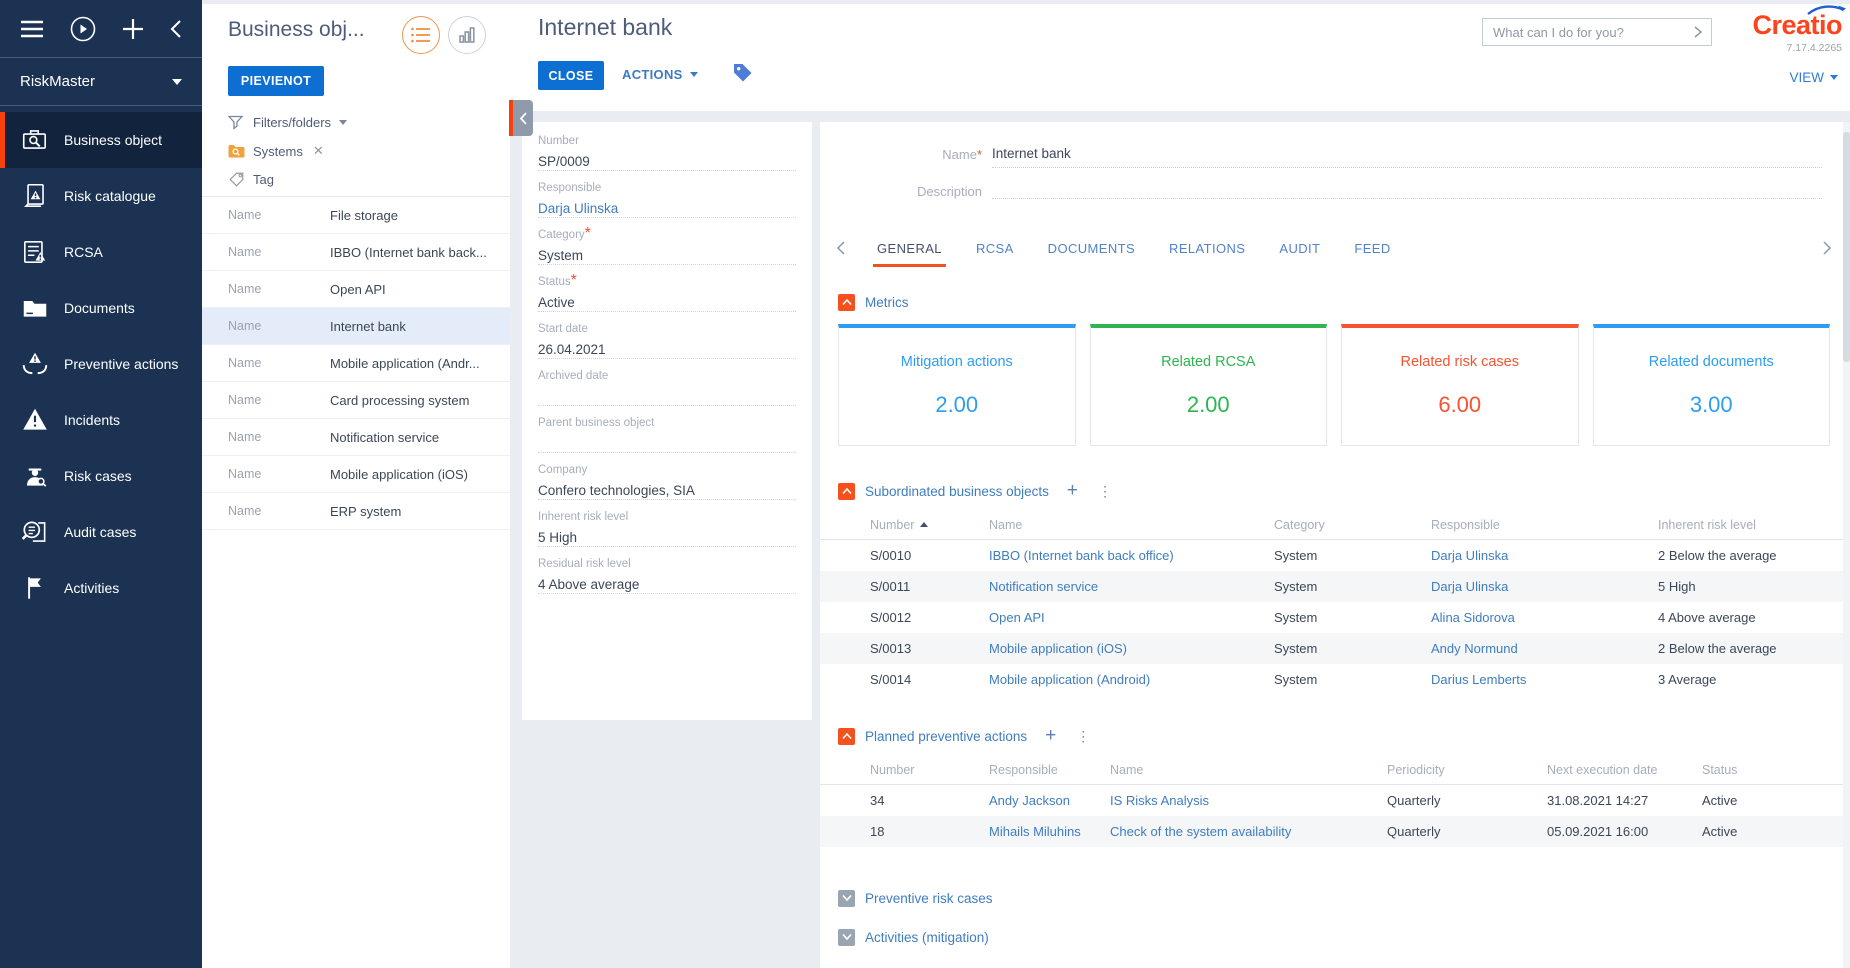 Image resolution: width=1850 pixels, height=968 pixels. Describe the element at coordinates (927, 937) in the screenshot. I see `section-title-activities-mitigation: Activities (mitigation)` at that location.